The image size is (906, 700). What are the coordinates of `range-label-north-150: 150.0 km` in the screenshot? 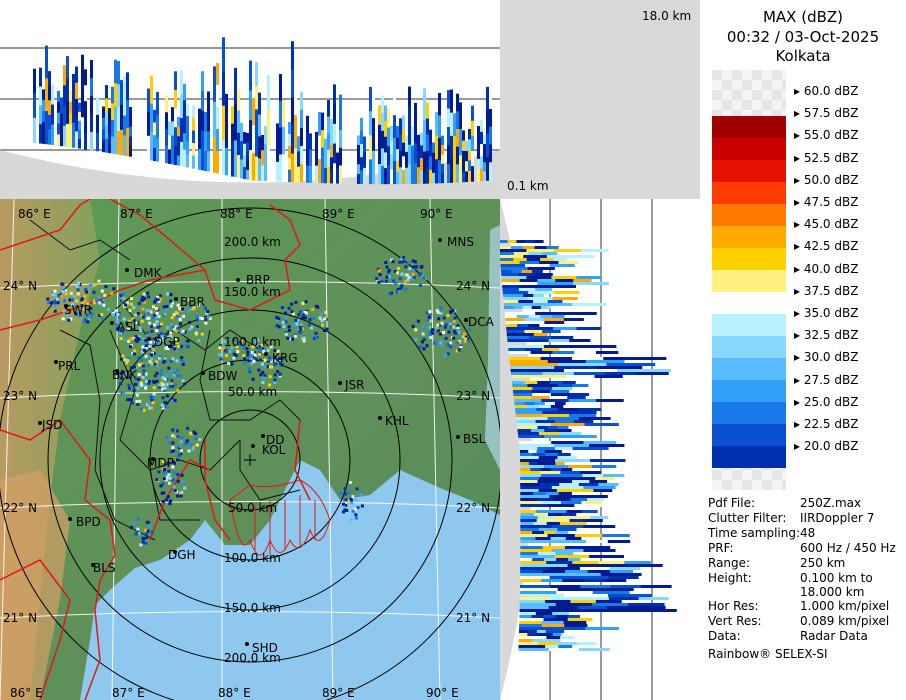 It's located at (252, 292).